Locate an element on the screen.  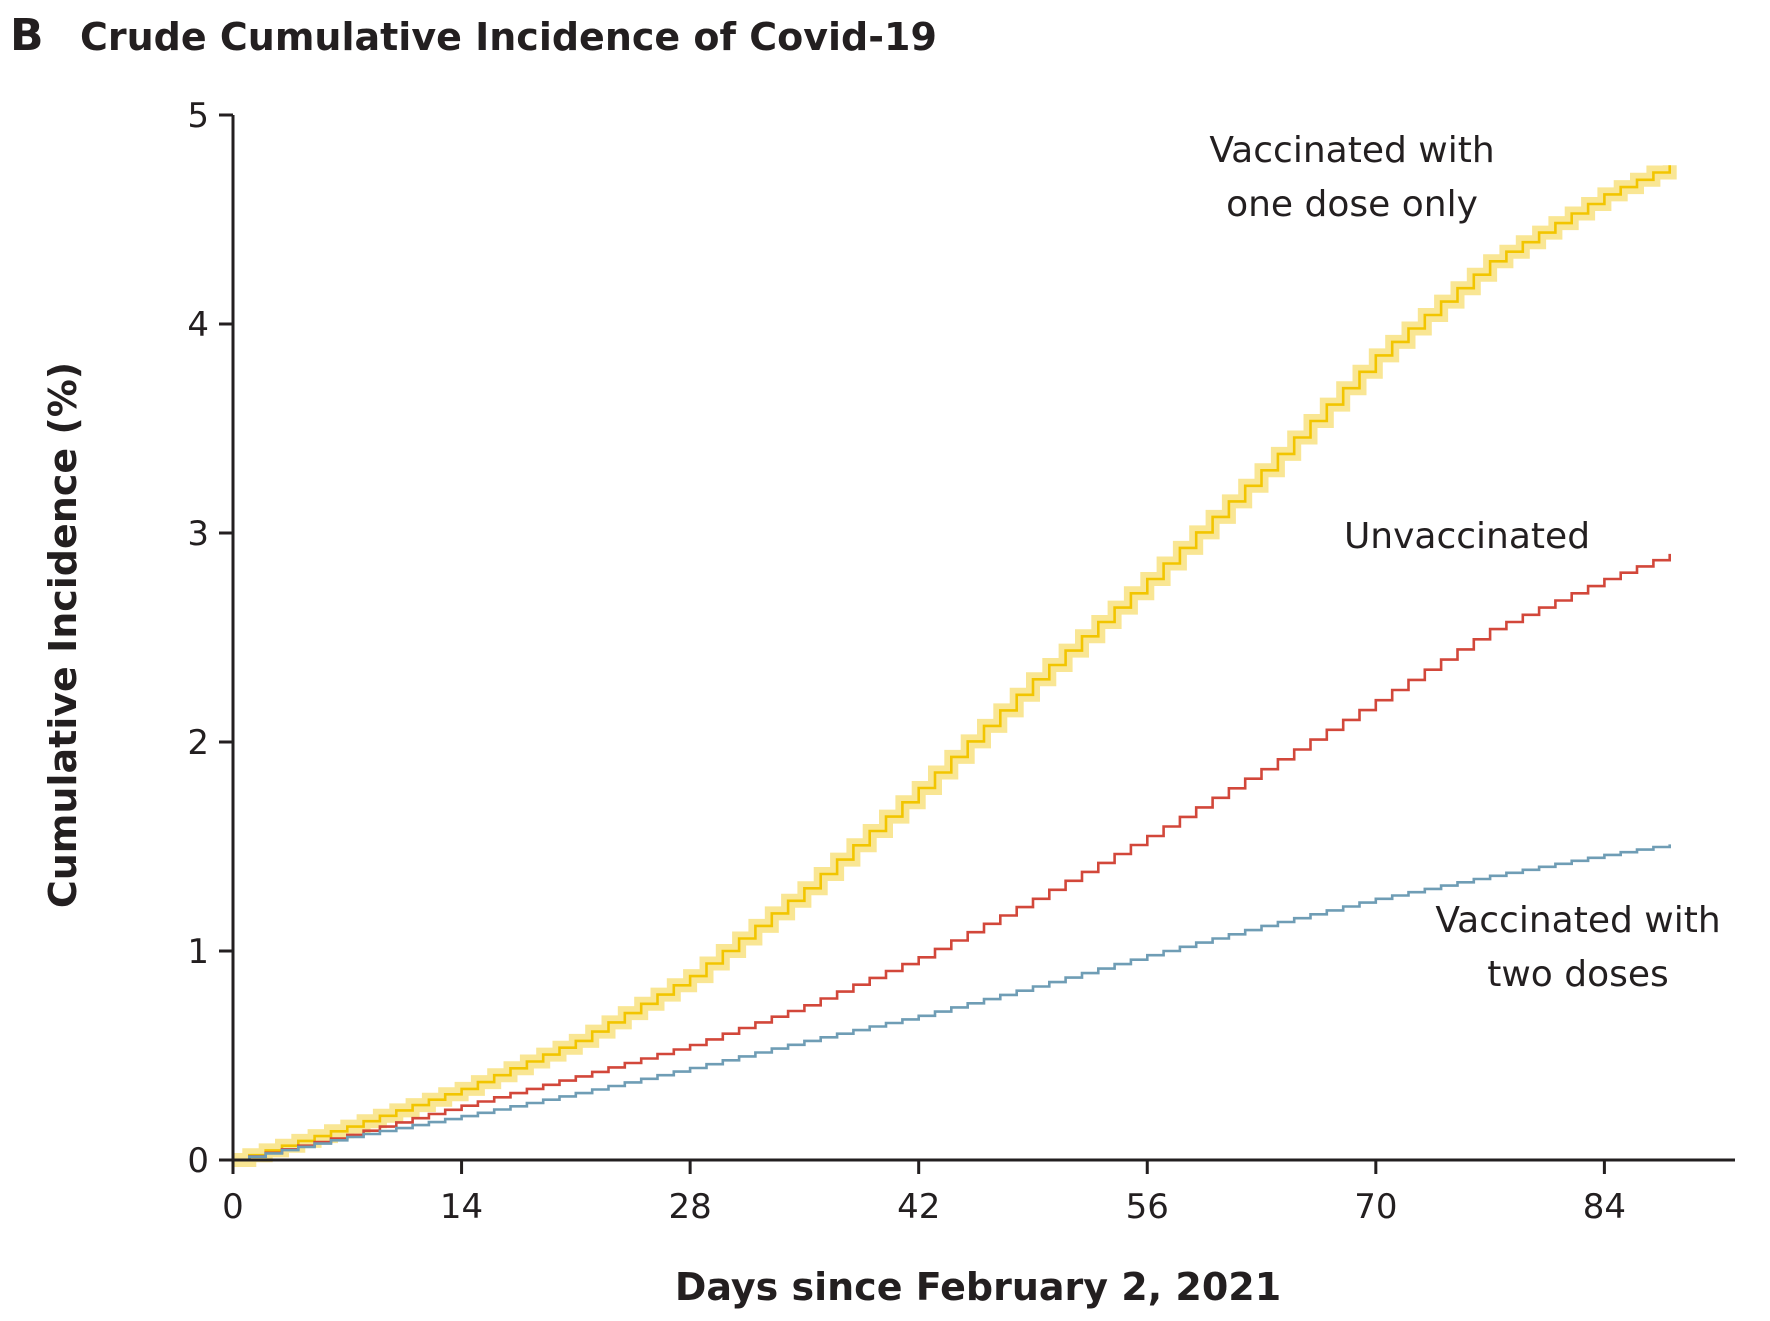
y-tick-label: 1 is located at coordinates (198, 952).